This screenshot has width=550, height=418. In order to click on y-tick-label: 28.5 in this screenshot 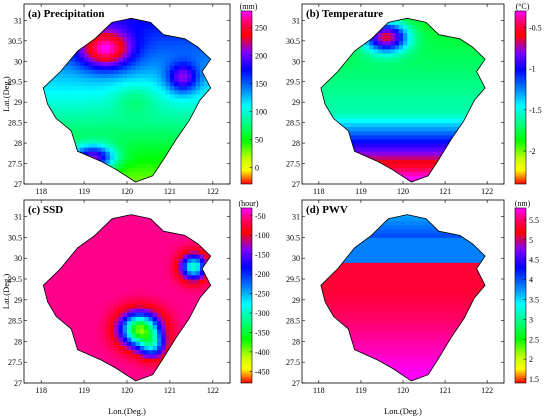, I will do `click(15, 123)`.